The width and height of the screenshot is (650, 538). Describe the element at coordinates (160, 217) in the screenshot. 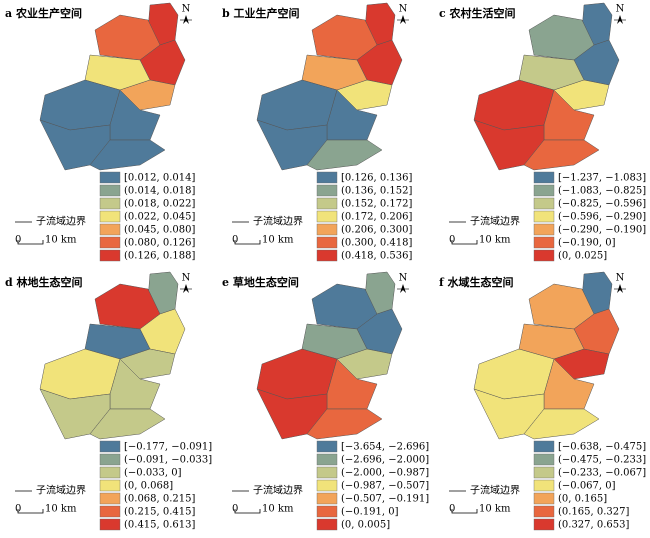

I see `legend-label: (0.022, 0.045]` at that location.